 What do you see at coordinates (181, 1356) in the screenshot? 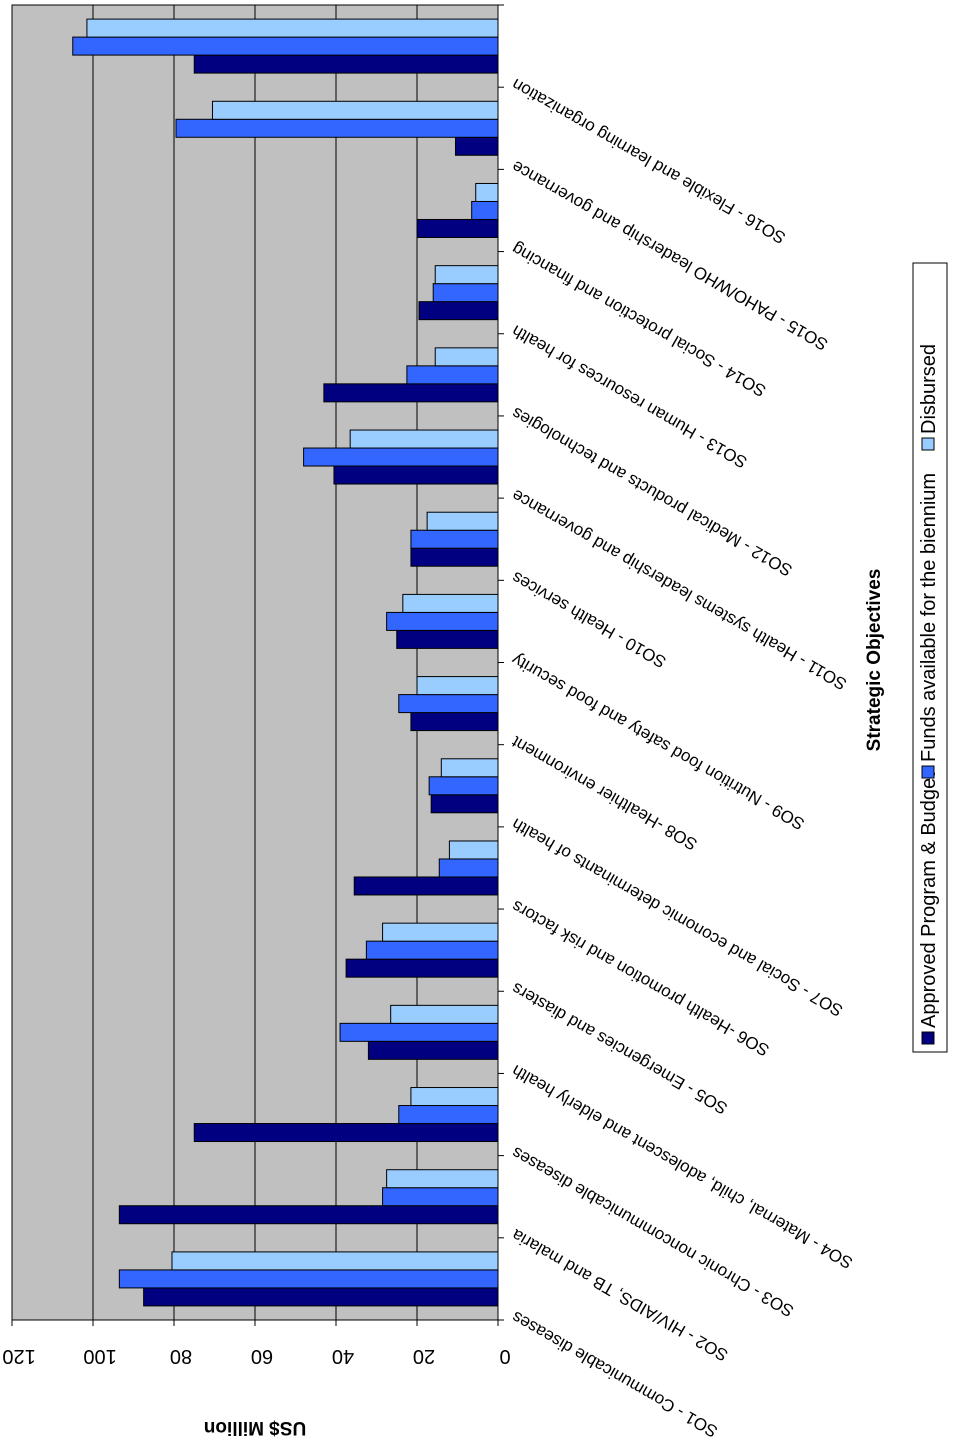
I see `y-tick-label: 80` at bounding box center [181, 1356].